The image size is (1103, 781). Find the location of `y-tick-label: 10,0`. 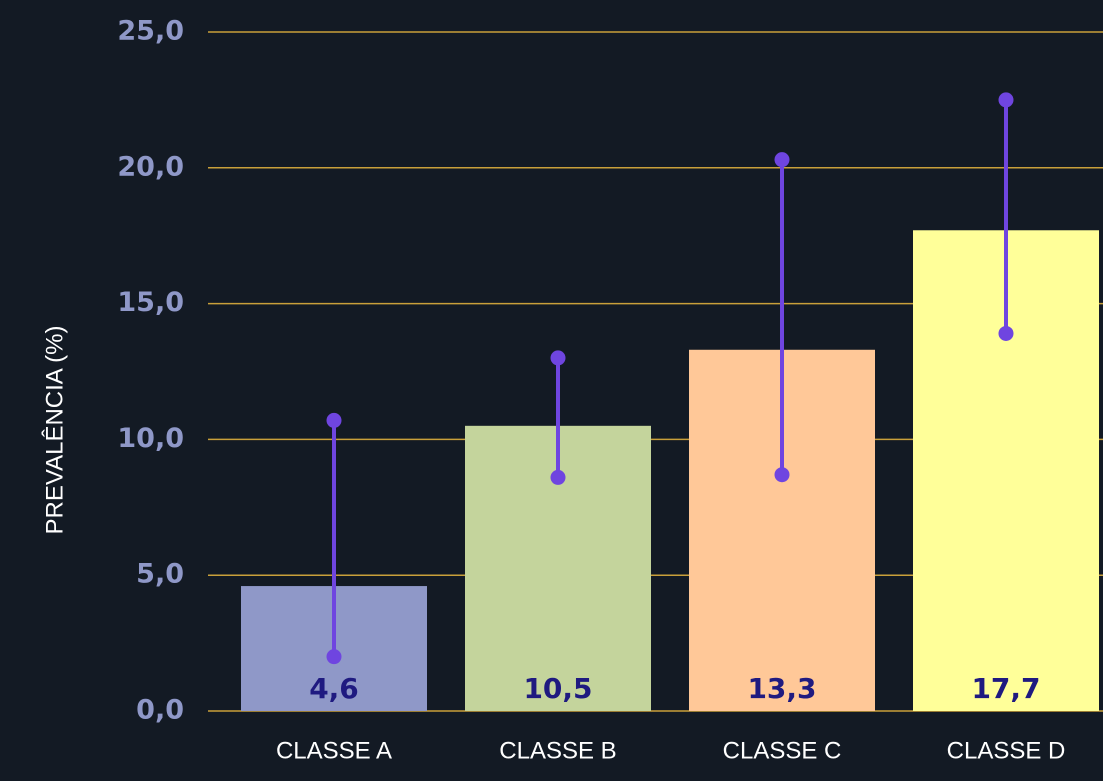

y-tick-label: 10,0 is located at coordinates (150, 438).